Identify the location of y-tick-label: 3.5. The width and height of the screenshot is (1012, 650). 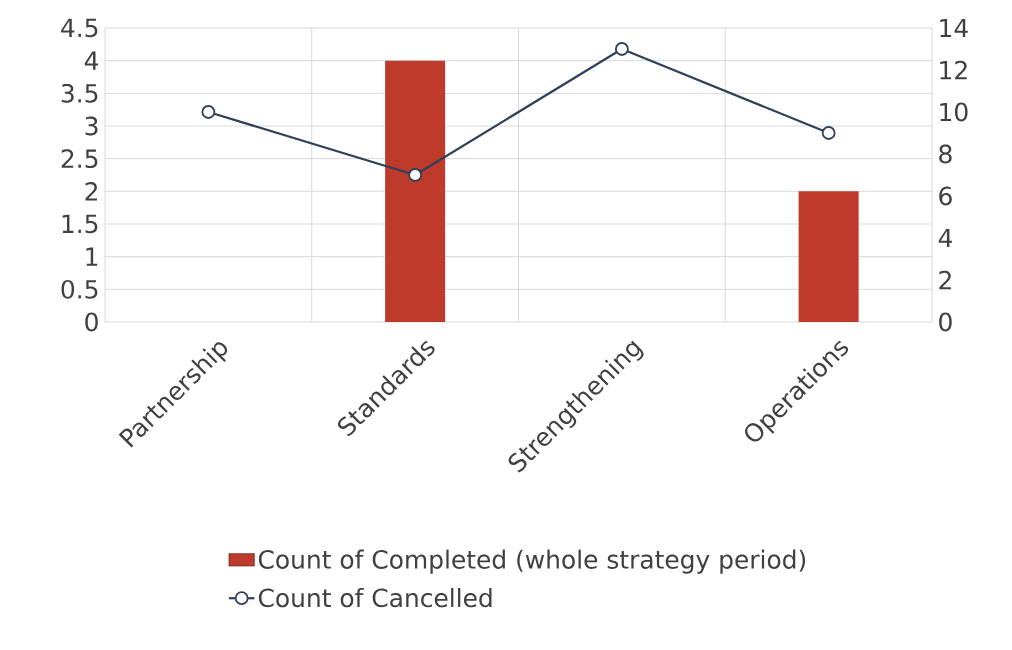
(79, 93).